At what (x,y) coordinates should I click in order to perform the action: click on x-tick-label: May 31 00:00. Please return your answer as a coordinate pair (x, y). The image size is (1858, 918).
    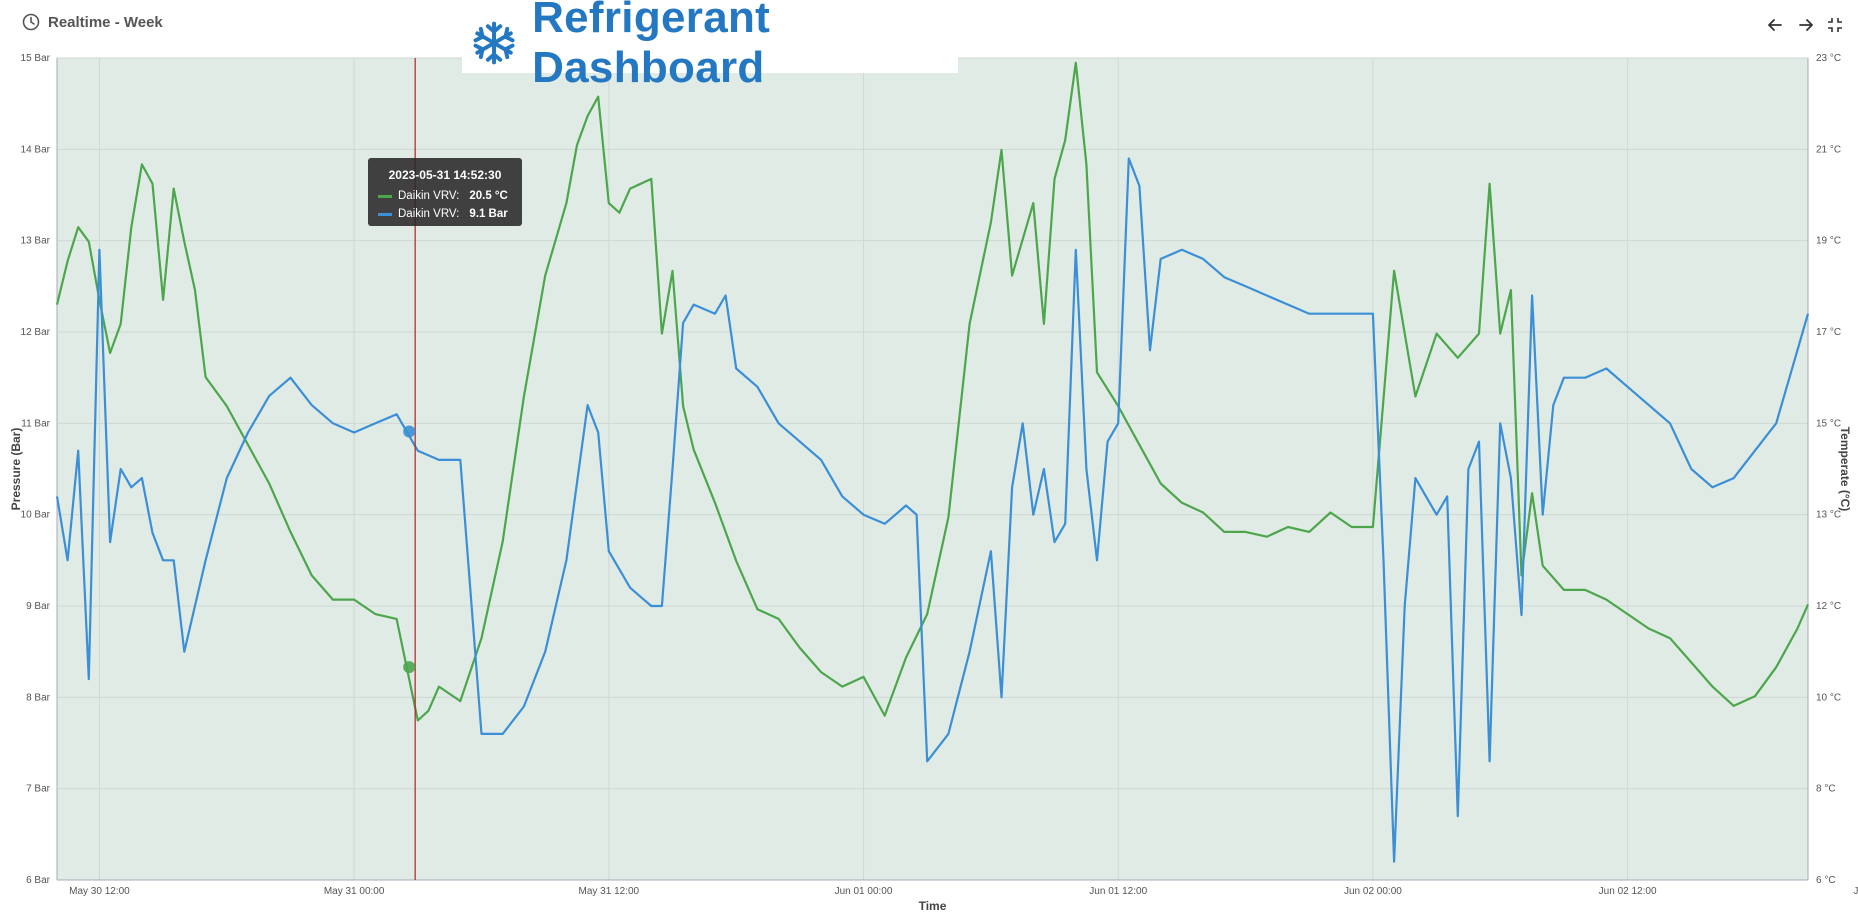
    Looking at the image, I should click on (354, 891).